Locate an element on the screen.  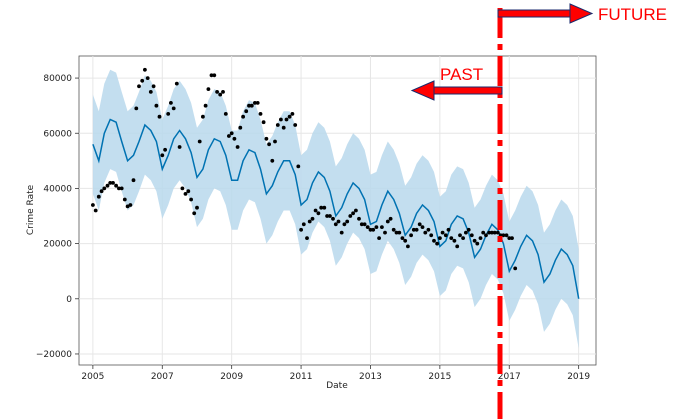
x-axis-ticks: 2005 2007 2009 2011 2013 2015 2017 2019 is located at coordinates (335, 373).